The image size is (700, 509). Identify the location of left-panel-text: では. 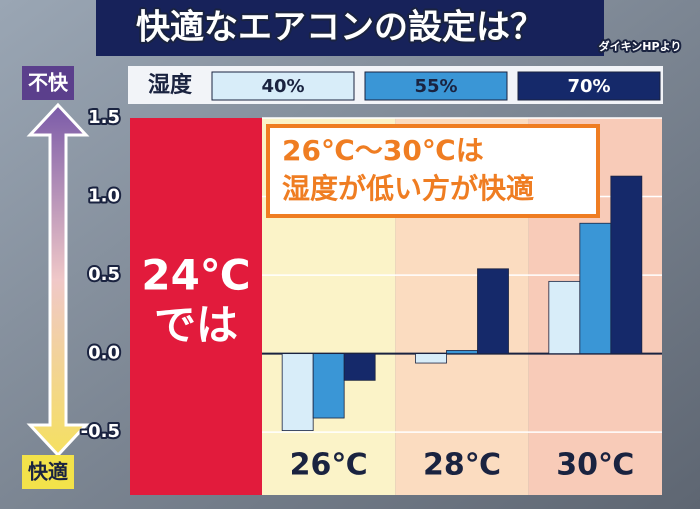
(196, 325).